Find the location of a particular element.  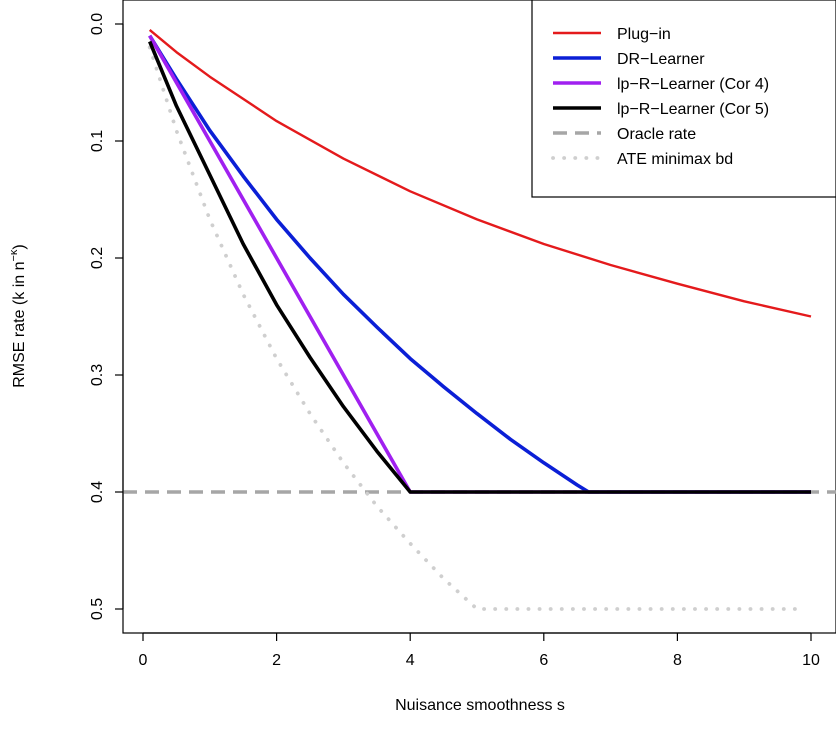

y-tick-label: 0.1 is located at coordinates (97, 141).